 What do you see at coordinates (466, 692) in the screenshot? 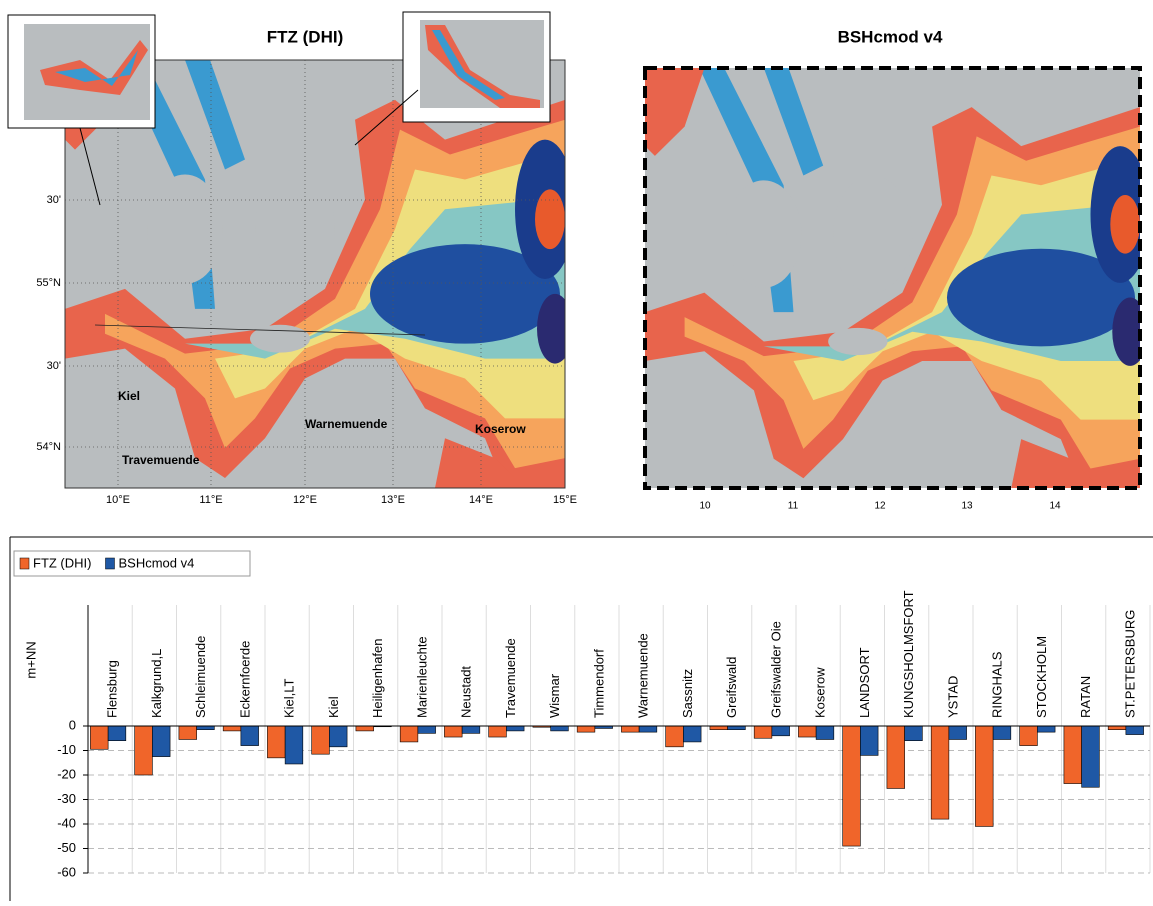
I see `x-tick-label: Neustadt` at bounding box center [466, 692].